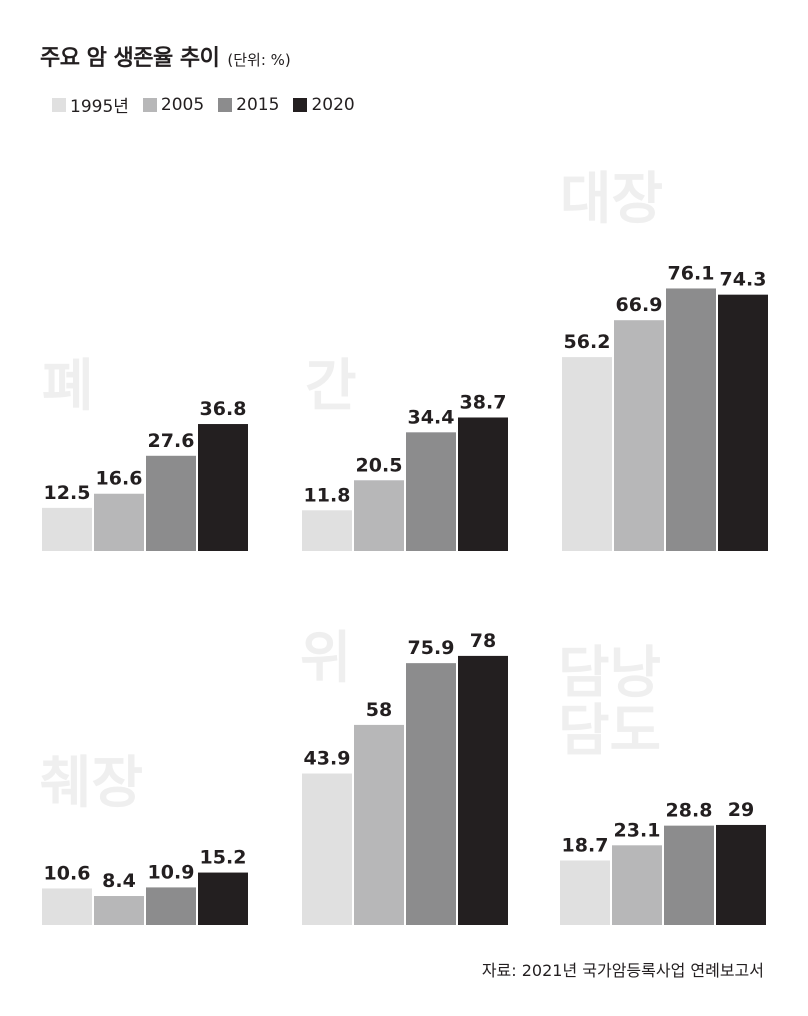 The height and width of the screenshot is (1016, 808). I want to click on value-label: 43.9, so click(327, 759).